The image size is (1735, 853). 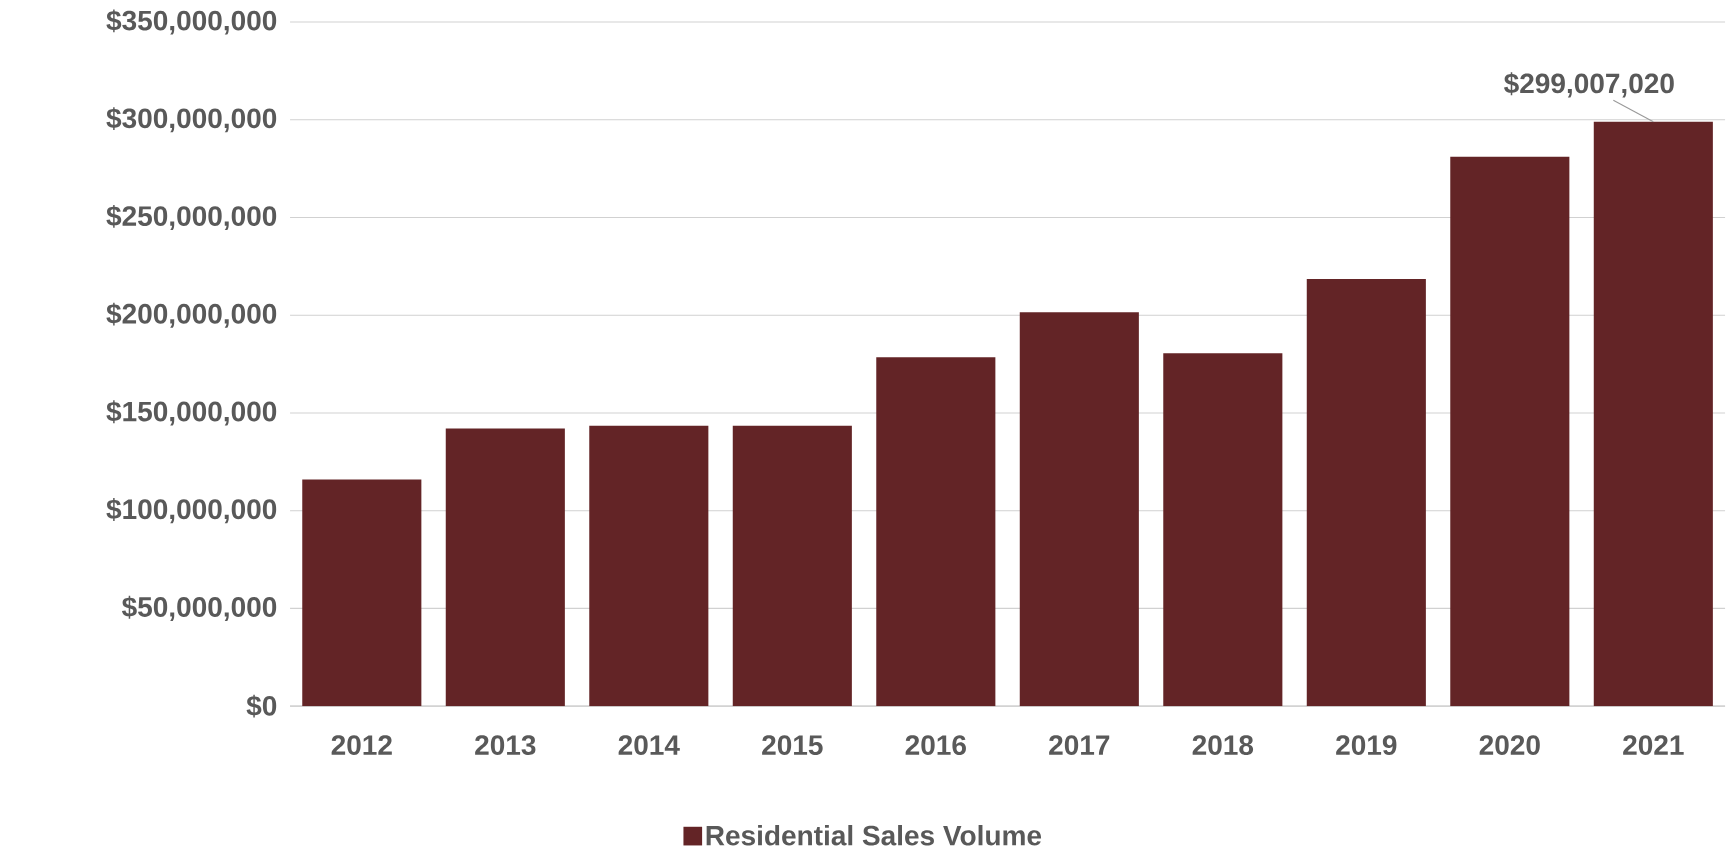 What do you see at coordinates (191, 413) in the screenshot?
I see `y-tick-label: $150,000,000` at bounding box center [191, 413].